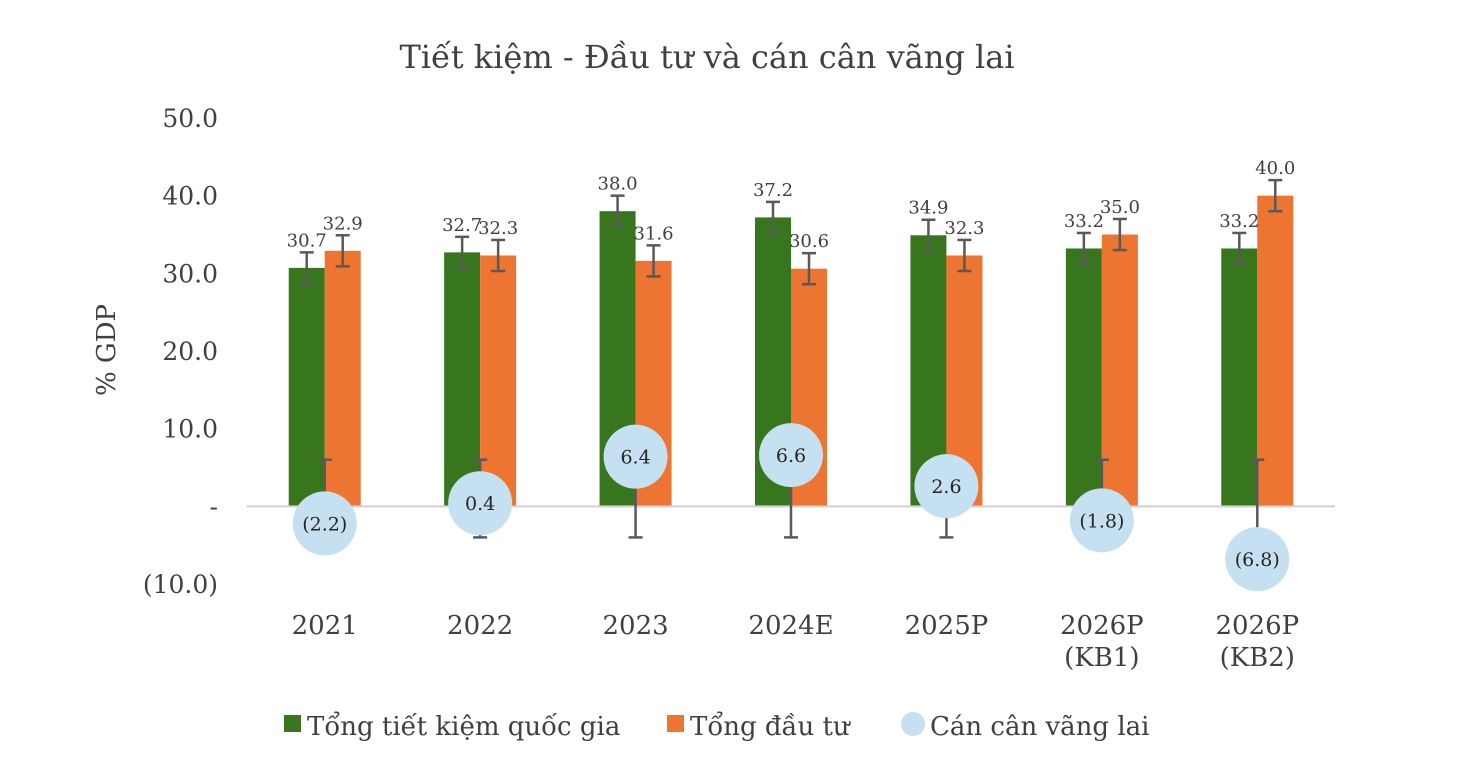  What do you see at coordinates (790, 626) in the screenshot?
I see `x-tick-label: 2024E` at bounding box center [790, 626].